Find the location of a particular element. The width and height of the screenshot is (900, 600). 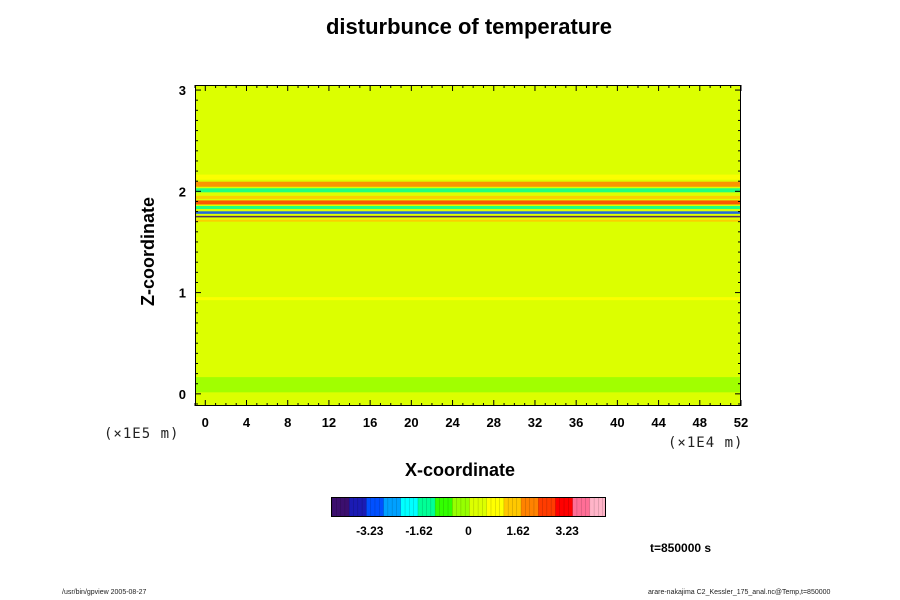

x-tick-label: 0 is located at coordinates (205, 422).